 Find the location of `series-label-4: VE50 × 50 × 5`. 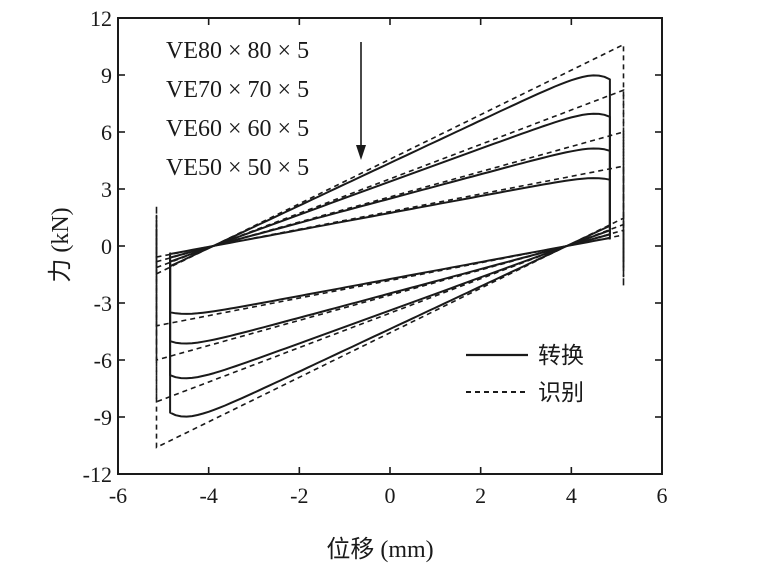

series-label-4: VE50 × 50 × 5 is located at coordinates (237, 168).